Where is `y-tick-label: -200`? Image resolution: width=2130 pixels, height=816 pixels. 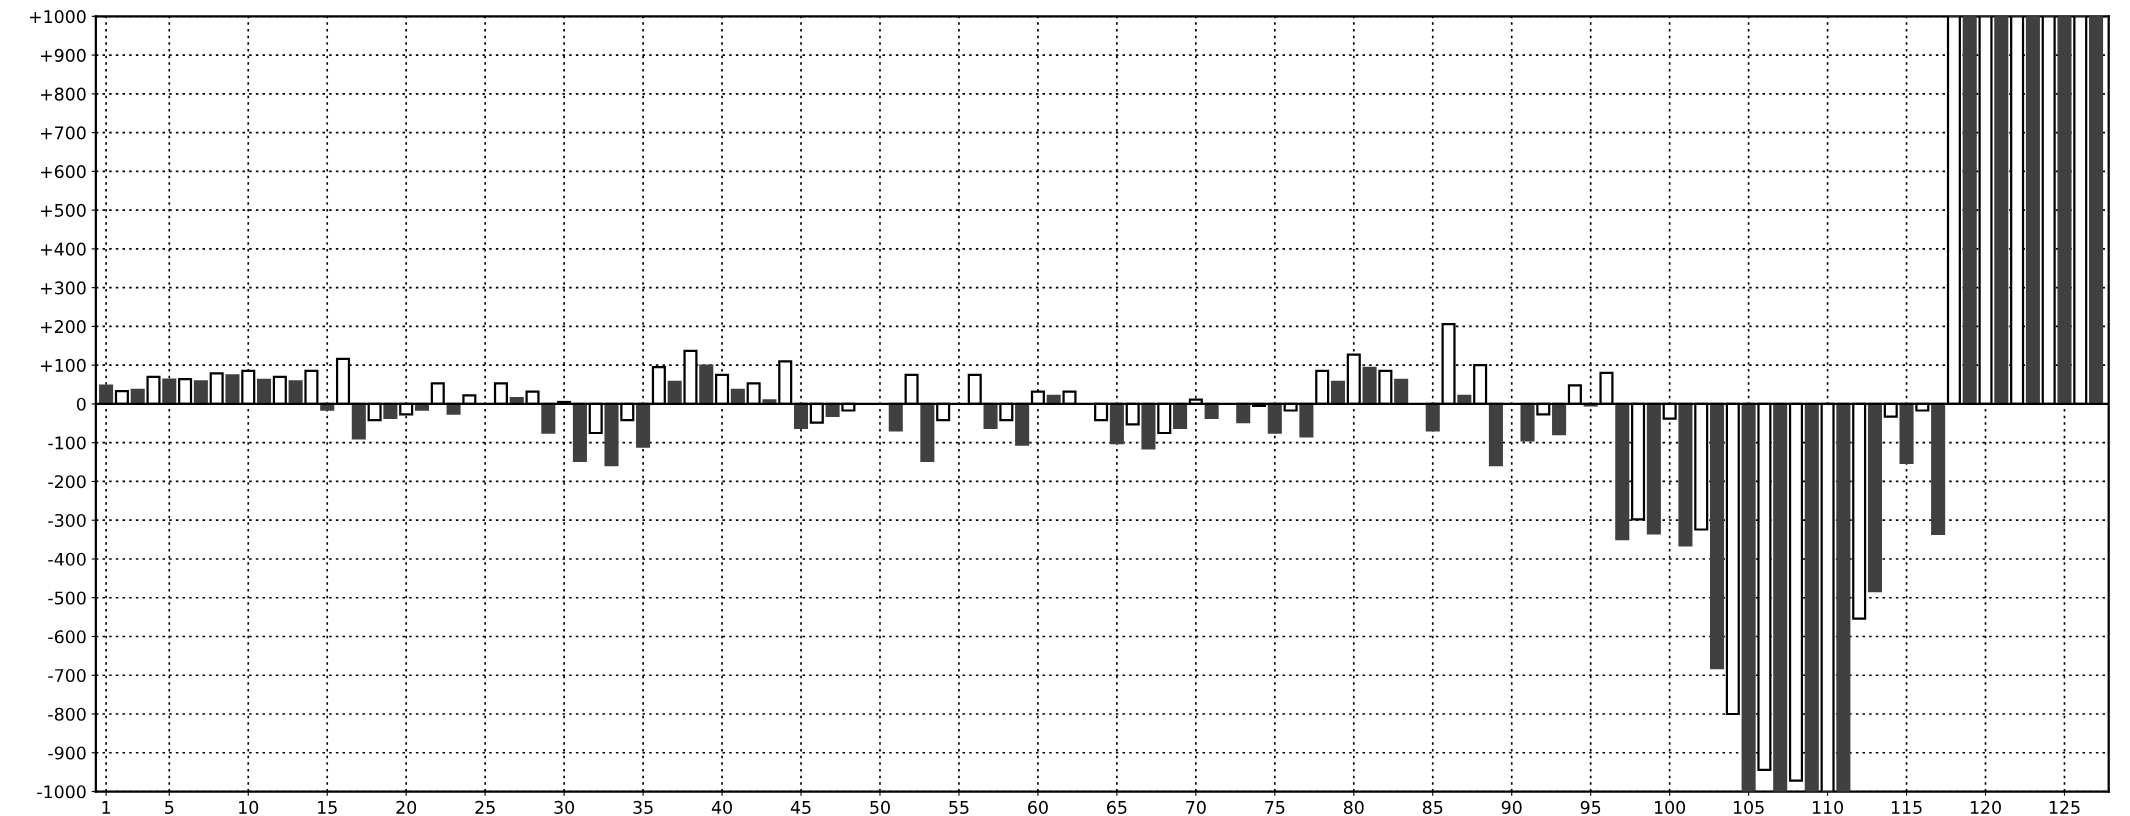
y-tick-label: -200 is located at coordinates (67, 482).